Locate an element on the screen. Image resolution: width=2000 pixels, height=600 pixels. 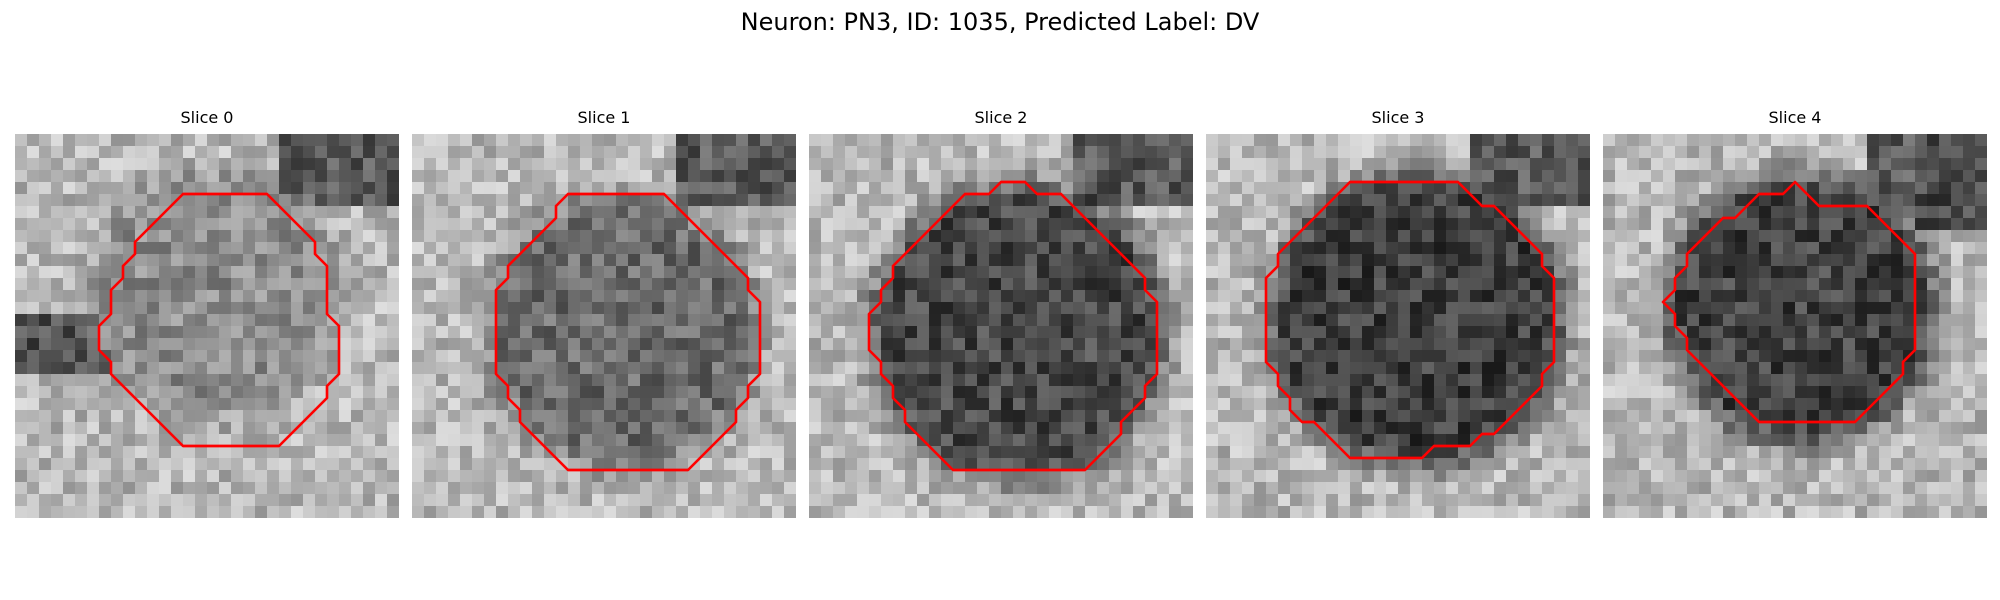
slice-panel-4: Slice 4 is located at coordinates (1795, 313).